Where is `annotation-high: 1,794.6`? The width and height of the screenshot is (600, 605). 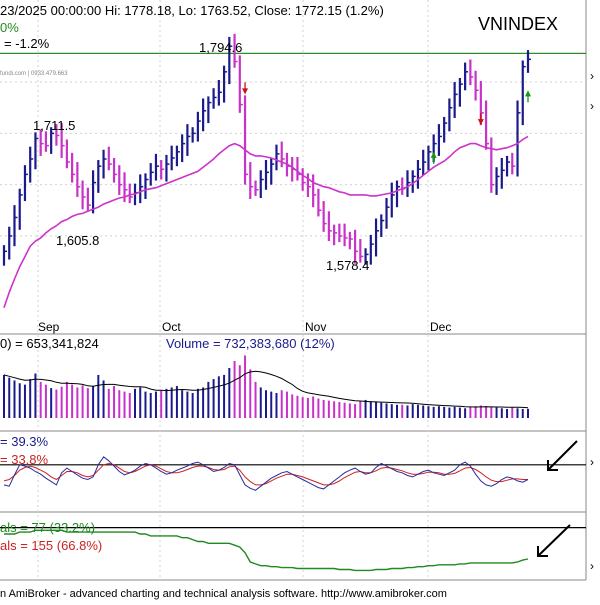 annotation-high: 1,794.6 is located at coordinates (220, 47).